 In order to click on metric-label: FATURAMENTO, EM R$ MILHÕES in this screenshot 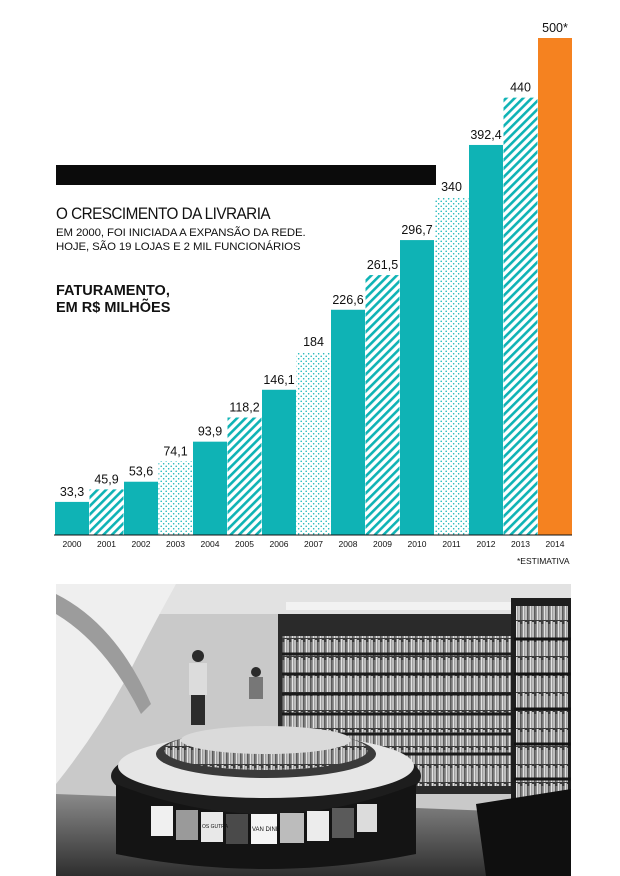, I will do `click(113, 300)`.